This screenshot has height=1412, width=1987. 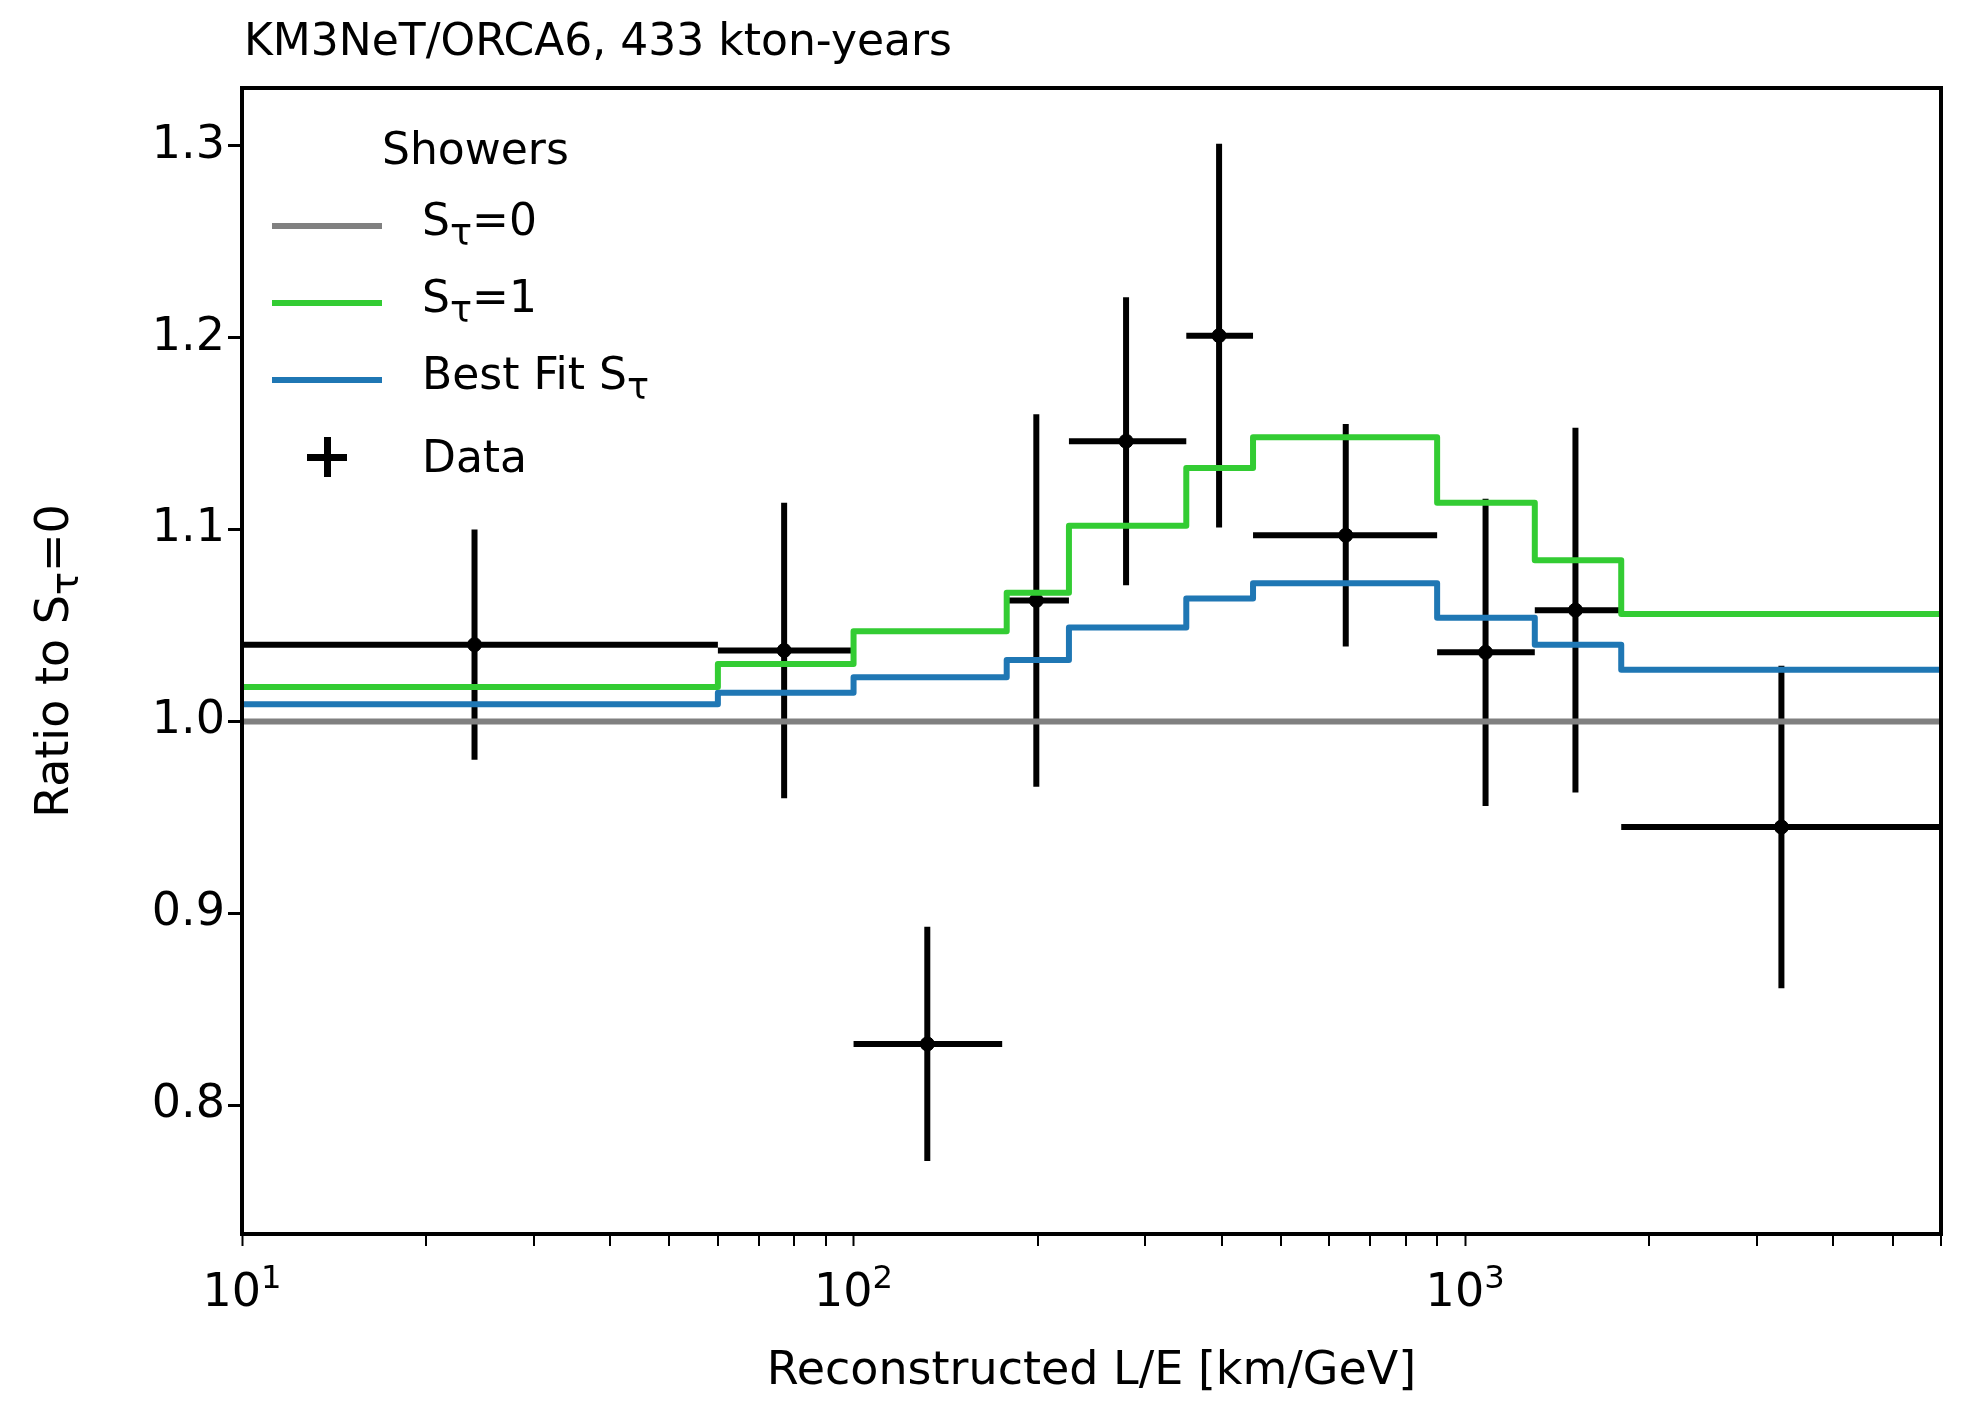 What do you see at coordinates (188, 909) in the screenshot?
I see `y-tick-label: 0.9` at bounding box center [188, 909].